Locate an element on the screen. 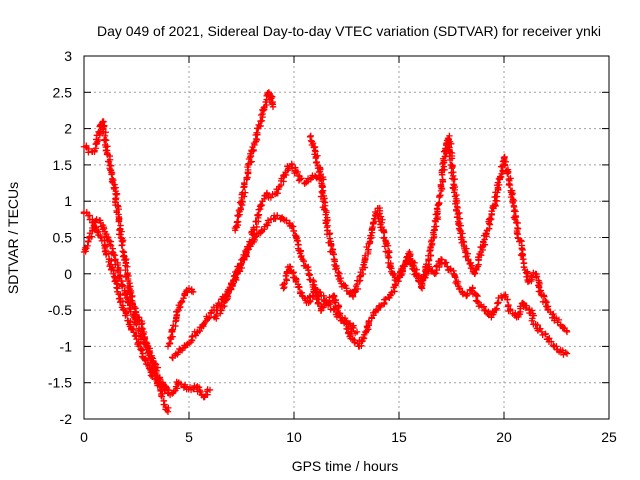  y-tick-label: -2 is located at coordinates (66, 419).